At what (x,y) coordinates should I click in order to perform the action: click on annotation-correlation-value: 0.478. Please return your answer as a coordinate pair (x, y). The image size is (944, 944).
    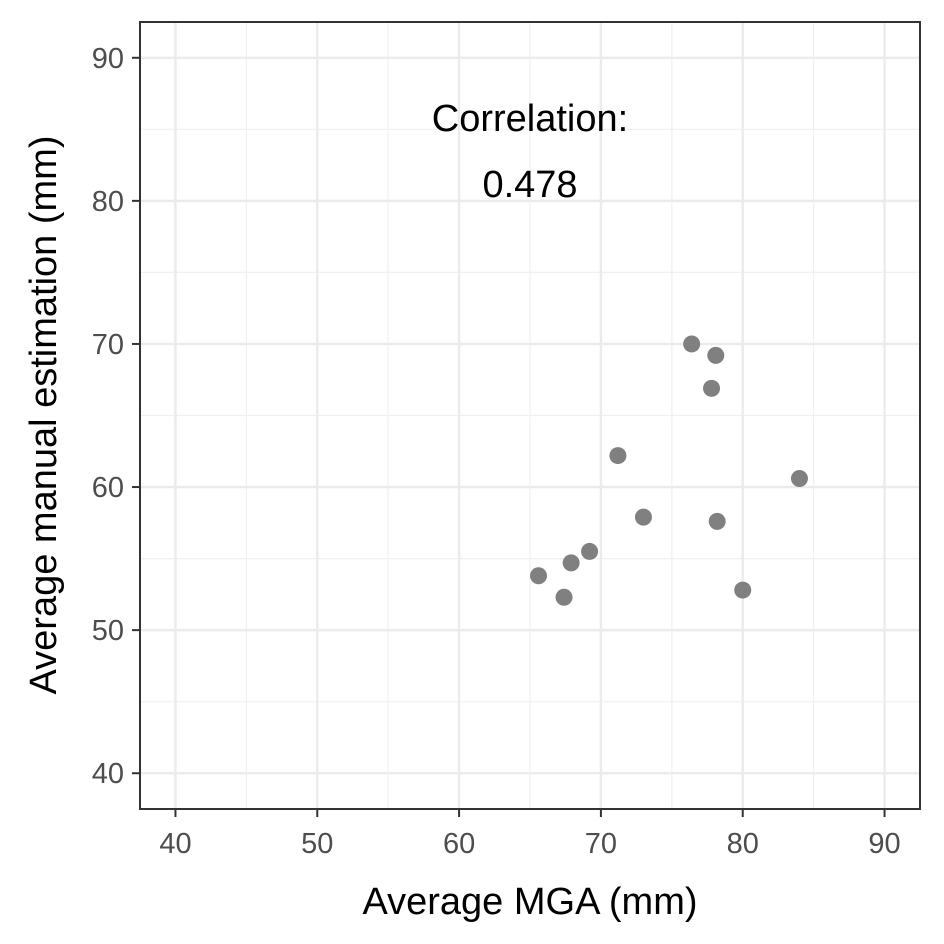
    Looking at the image, I should click on (529, 185).